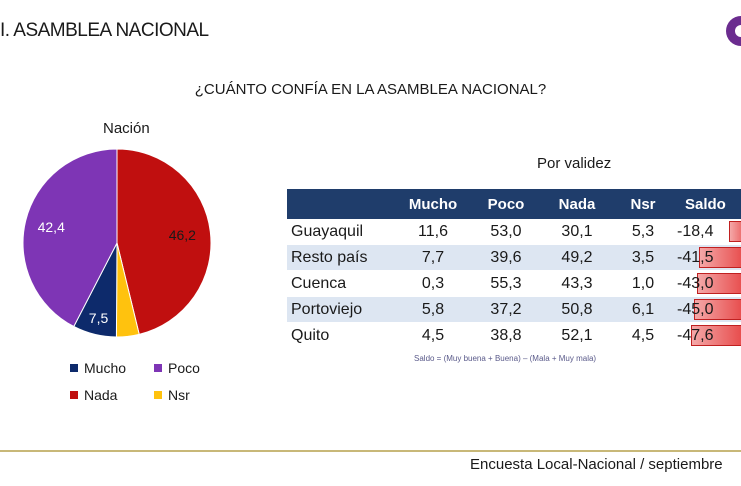  I want to click on legend-item-mucho: Mucho, so click(98, 368).